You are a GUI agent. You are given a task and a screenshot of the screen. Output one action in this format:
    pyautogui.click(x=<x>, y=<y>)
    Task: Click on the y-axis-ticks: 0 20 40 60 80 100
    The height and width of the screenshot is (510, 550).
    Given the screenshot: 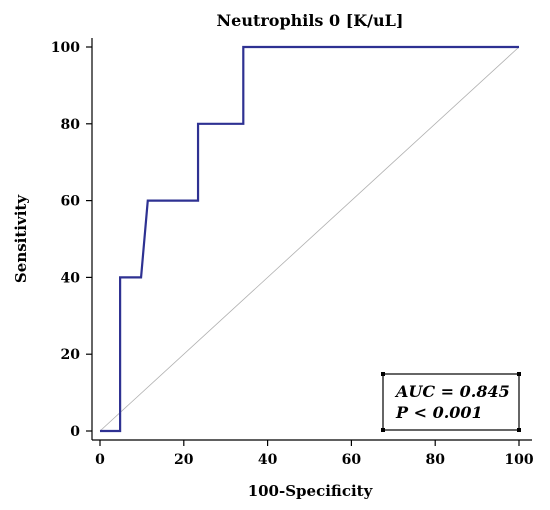 What is the action you would take?
    pyautogui.click(x=71, y=240)
    